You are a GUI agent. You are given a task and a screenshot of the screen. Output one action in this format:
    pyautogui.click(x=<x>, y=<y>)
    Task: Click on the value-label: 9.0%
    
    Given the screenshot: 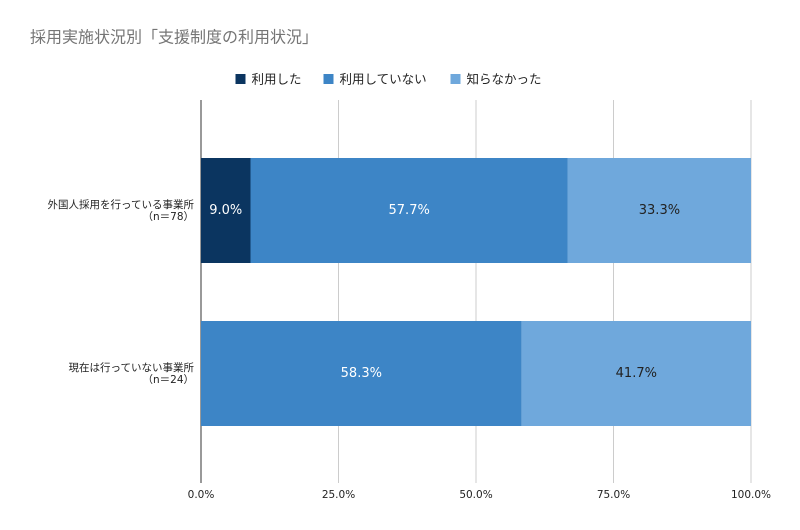 What is the action you would take?
    pyautogui.click(x=225, y=210)
    